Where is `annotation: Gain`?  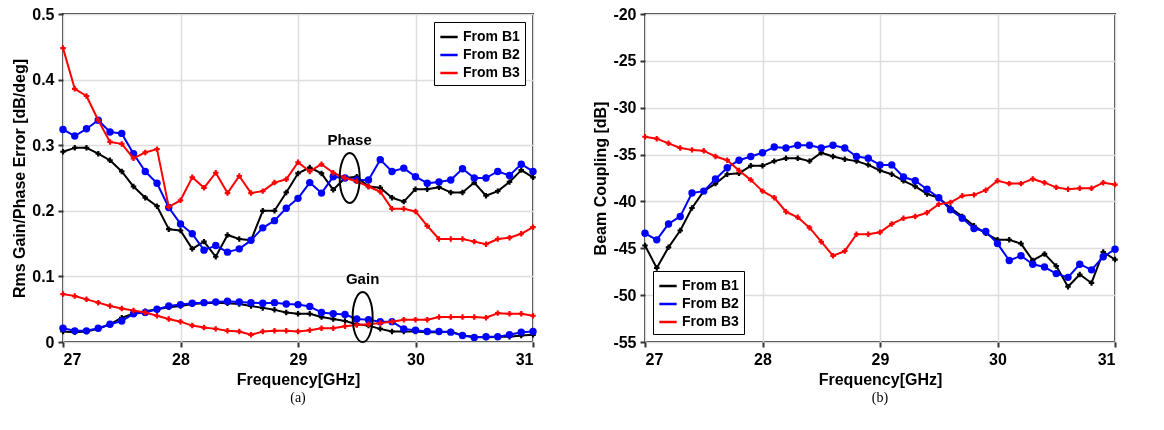
annotation: Gain is located at coordinates (362, 279).